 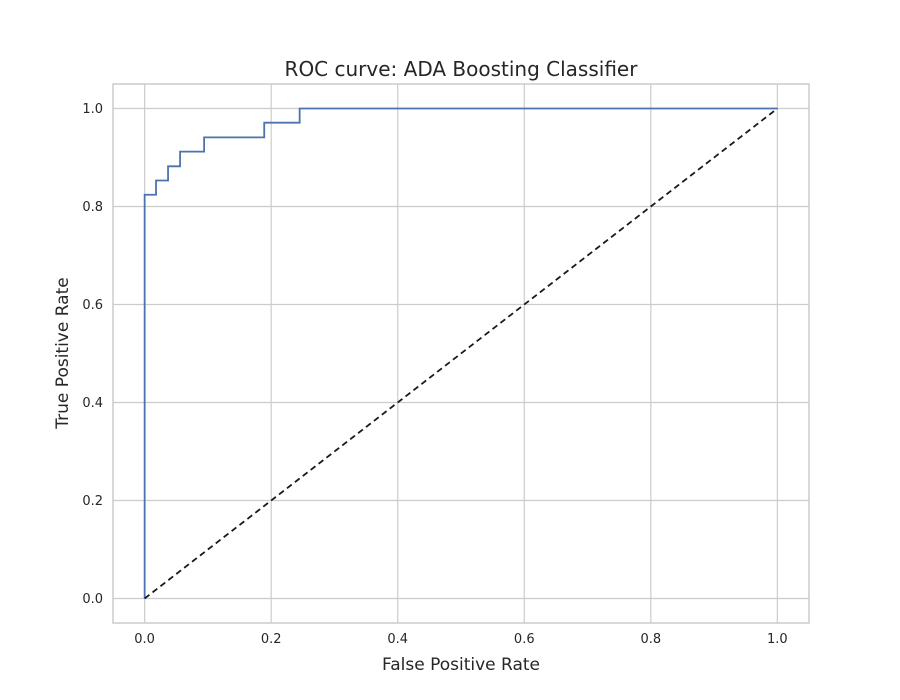 What do you see at coordinates (63, 353) in the screenshot?
I see `y-axis-label: True Positive Rate` at bounding box center [63, 353].